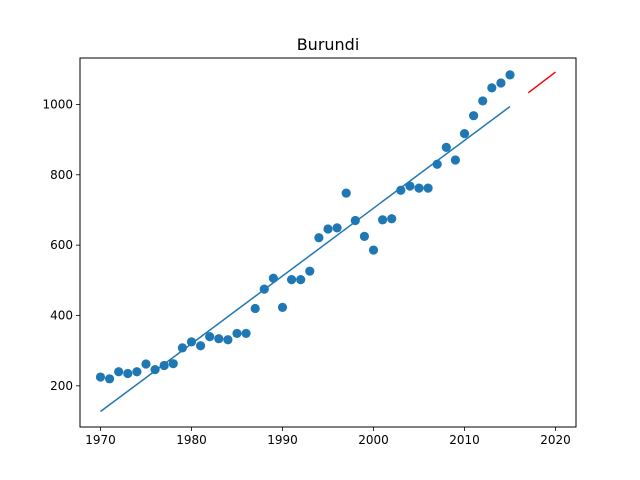 This screenshot has height=480, width=640. I want to click on x-axis: 1970 1980 1990 2000 2010 2020, so click(328, 437).